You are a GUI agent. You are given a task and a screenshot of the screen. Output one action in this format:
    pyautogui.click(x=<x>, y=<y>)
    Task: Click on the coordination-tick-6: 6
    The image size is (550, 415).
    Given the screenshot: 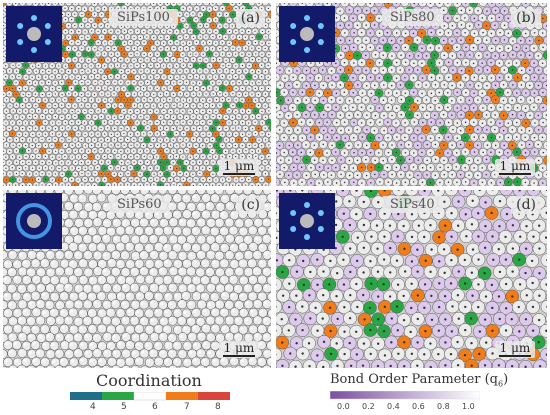 What is the action you would take?
    pyautogui.click(x=155, y=407)
    